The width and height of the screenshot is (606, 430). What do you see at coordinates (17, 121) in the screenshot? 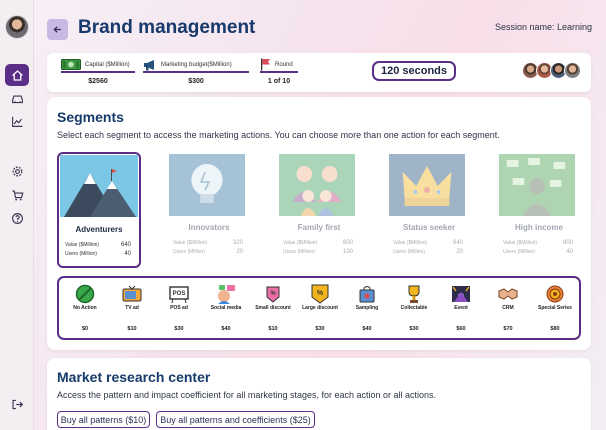
I see `analytics-icon` at bounding box center [17, 121].